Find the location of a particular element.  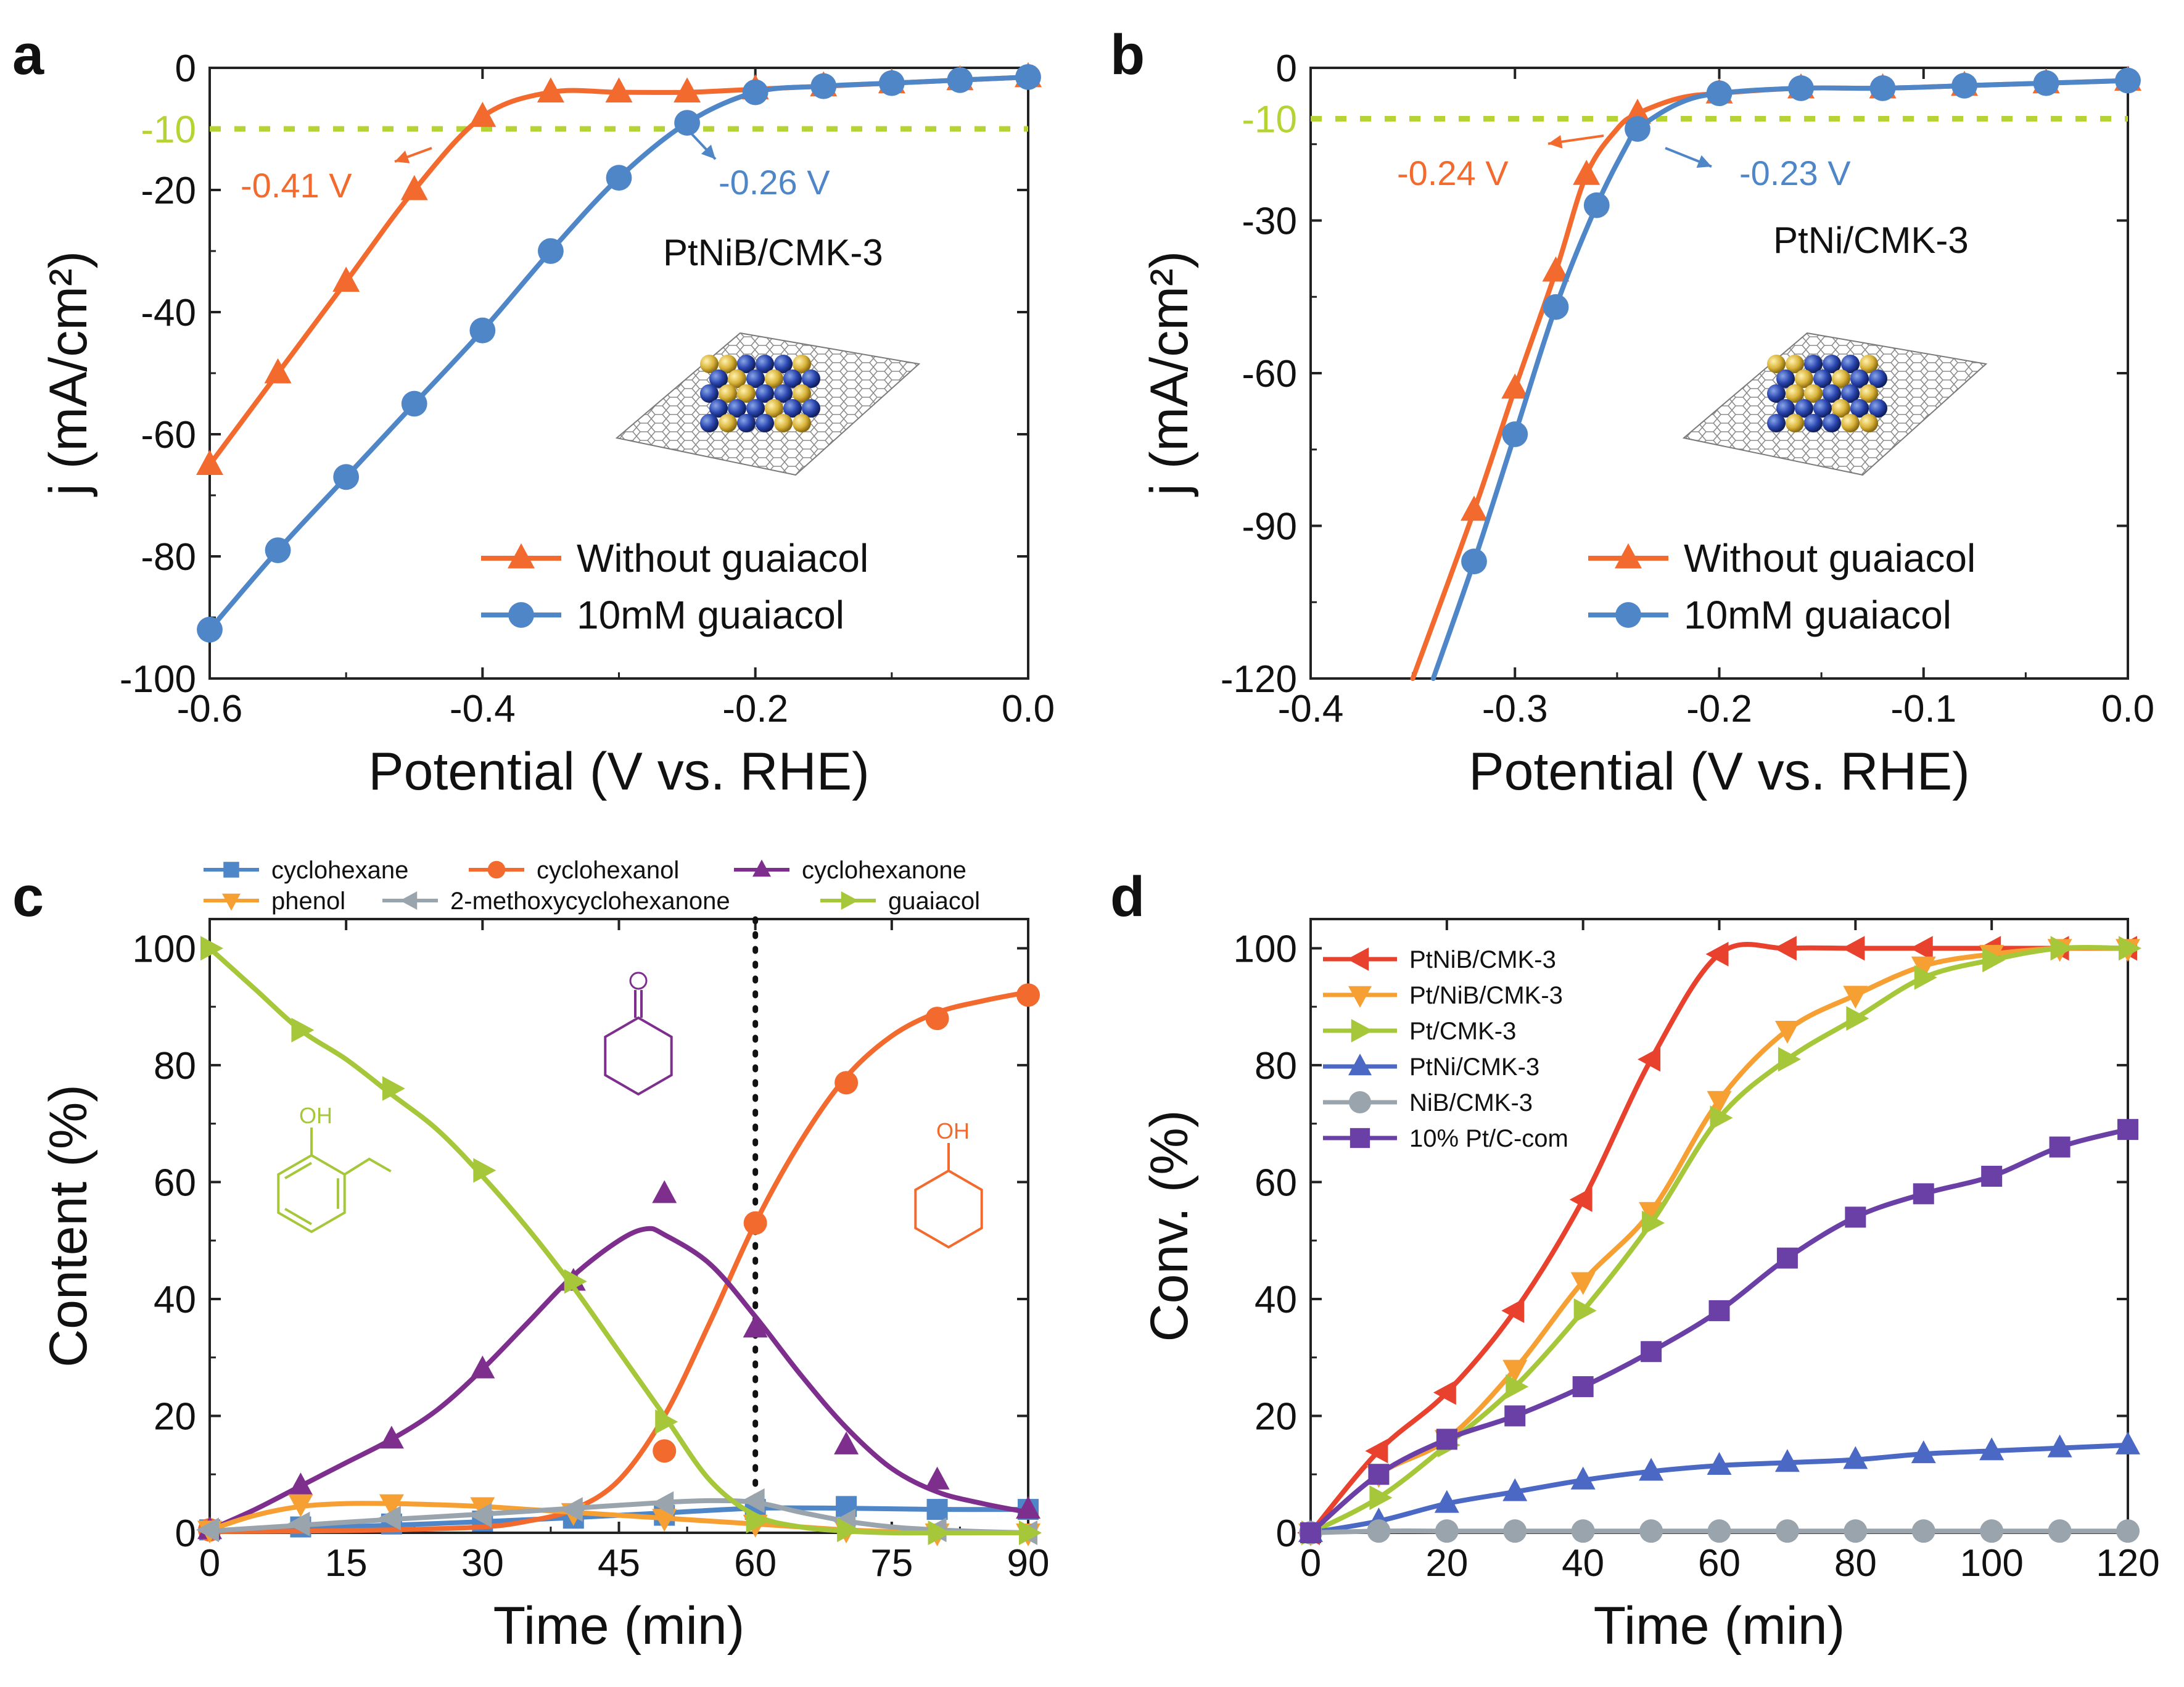

x-tick-label: 0 is located at coordinates (210, 1564).